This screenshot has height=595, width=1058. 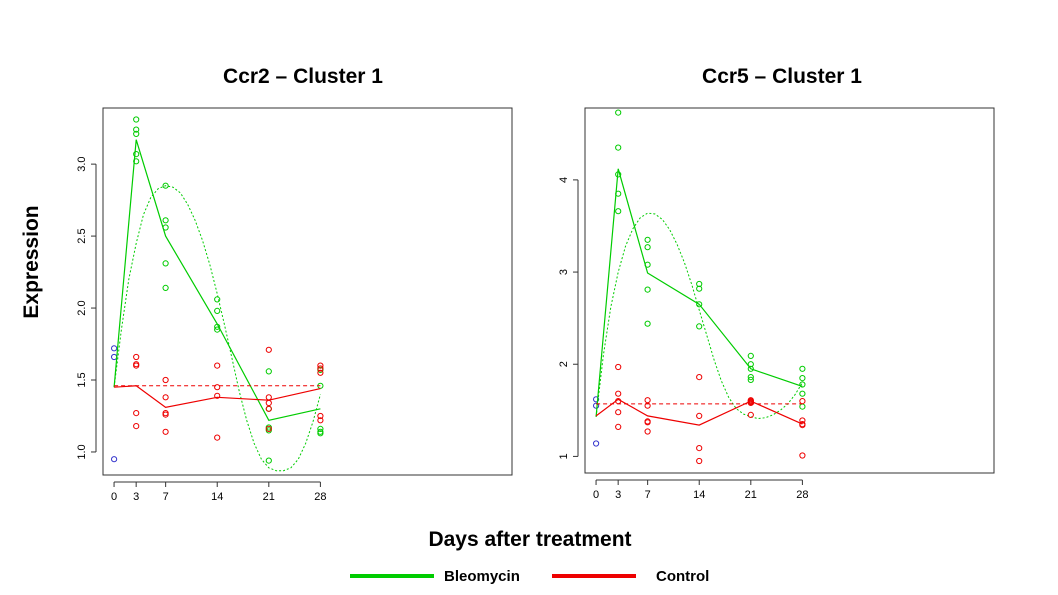 What do you see at coordinates (82, 451) in the screenshot?
I see `y-tick-label: 1.0` at bounding box center [82, 451].